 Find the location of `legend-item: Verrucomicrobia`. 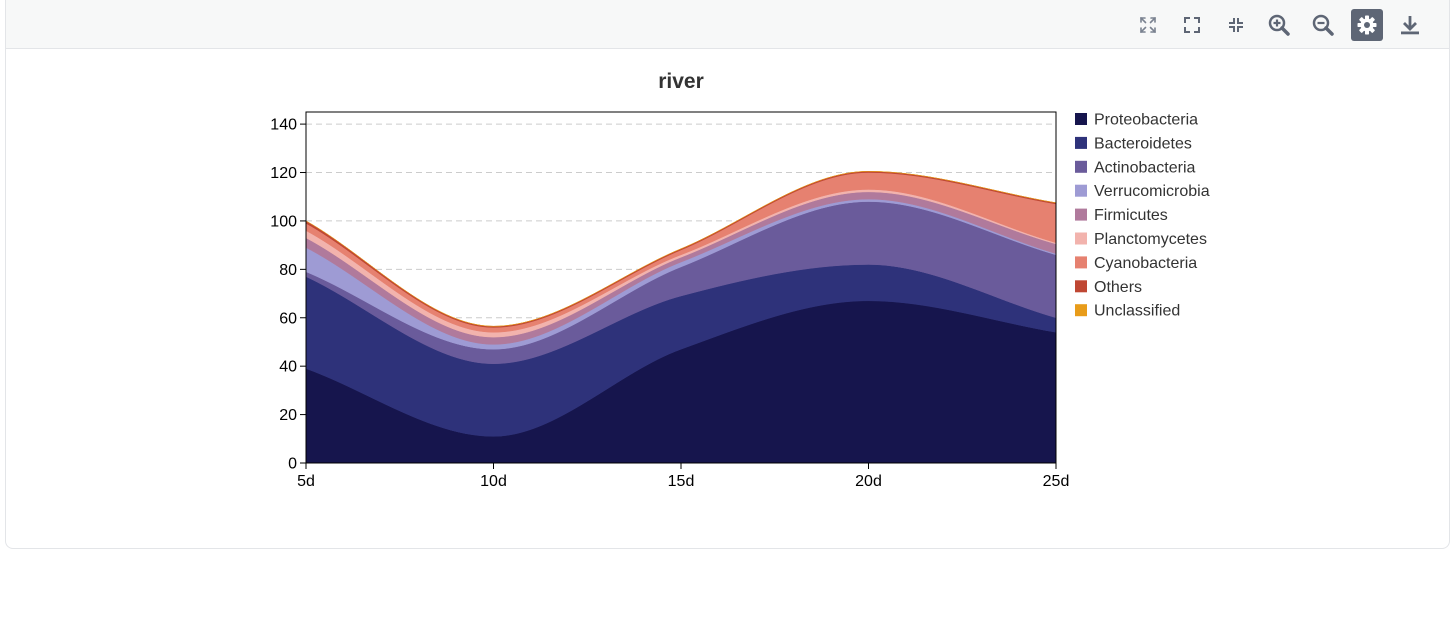

legend-item: Verrucomicrobia is located at coordinates (1142, 191).